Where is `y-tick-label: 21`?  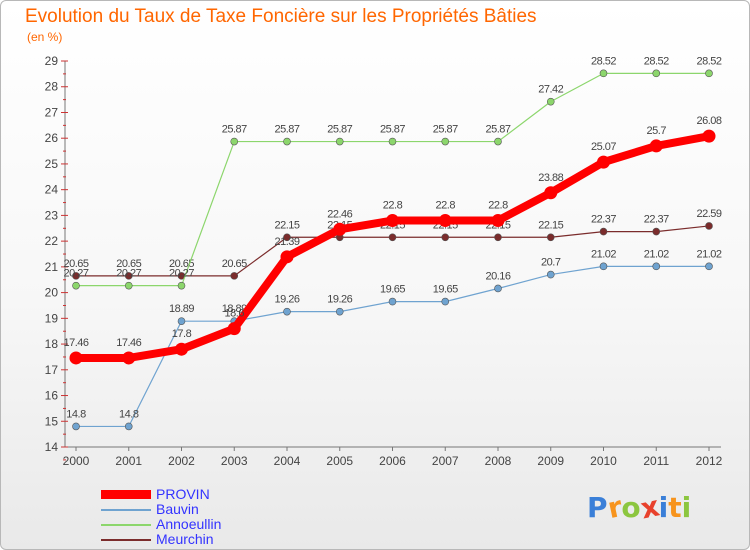
y-tick-label: 21 is located at coordinates (52, 267).